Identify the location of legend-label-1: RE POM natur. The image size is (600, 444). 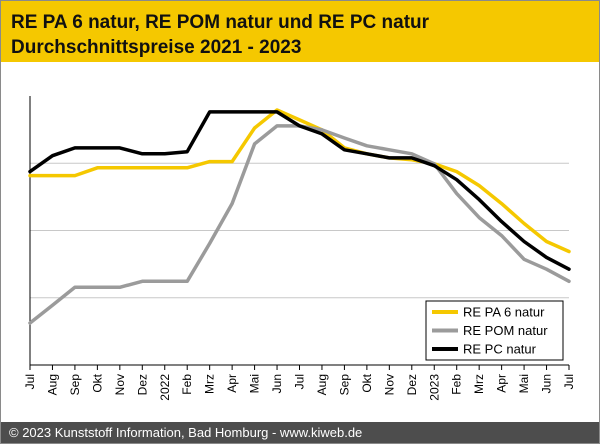
(505, 330).